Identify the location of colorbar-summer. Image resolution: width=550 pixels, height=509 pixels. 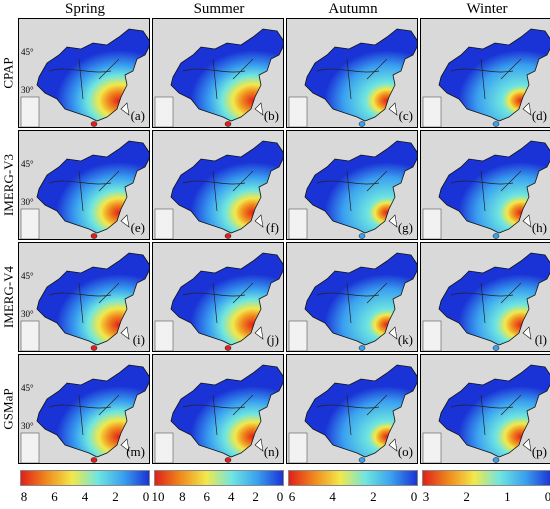
(219, 478).